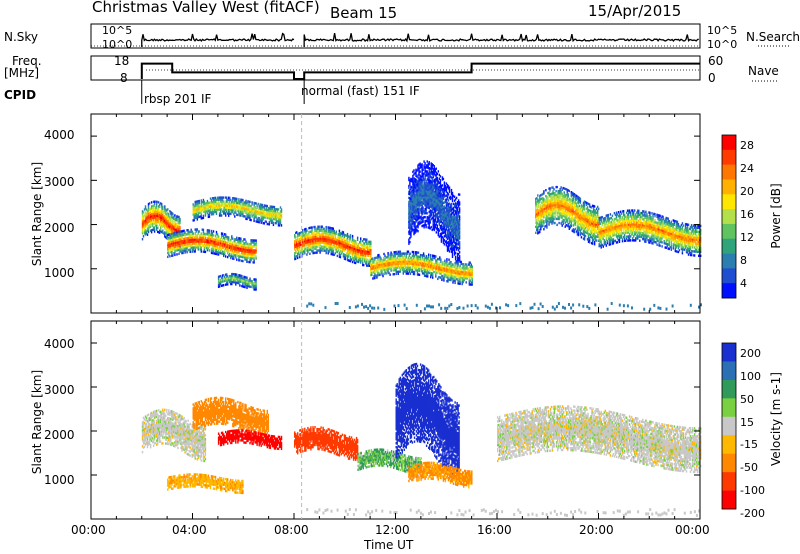 Image resolution: width=800 pixels, height=554 pixels. Describe the element at coordinates (206, 8) in the screenshot. I see `station-title: Christmas Valley West (fitACF)` at that location.